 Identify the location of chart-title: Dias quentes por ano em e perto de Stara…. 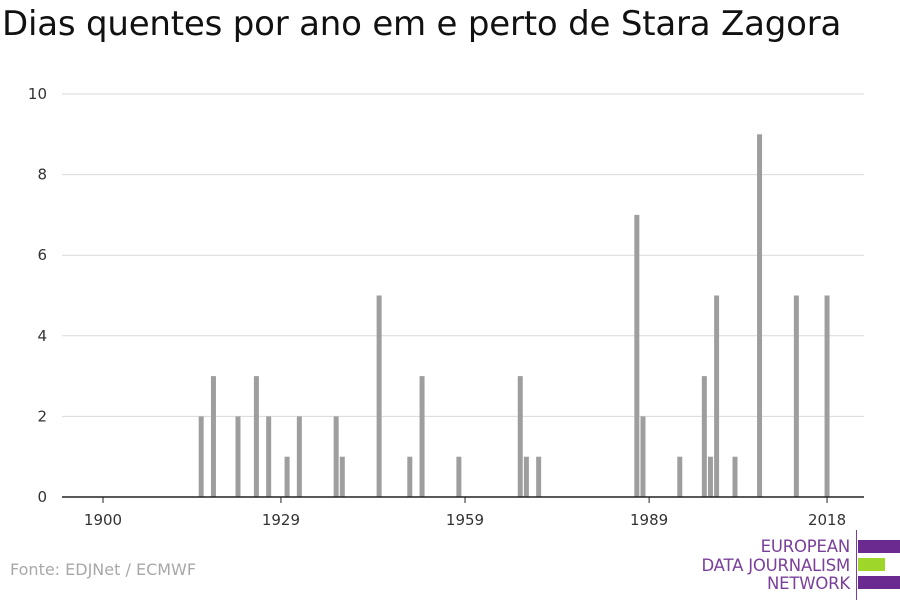
(422, 24).